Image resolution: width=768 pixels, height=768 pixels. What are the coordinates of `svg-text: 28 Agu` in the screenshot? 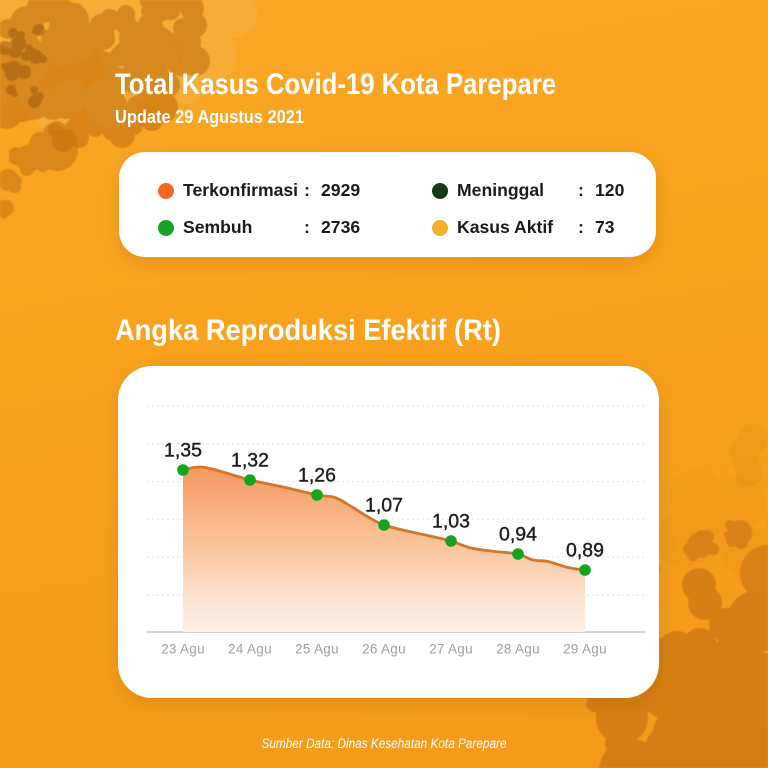 It's located at (518, 649).